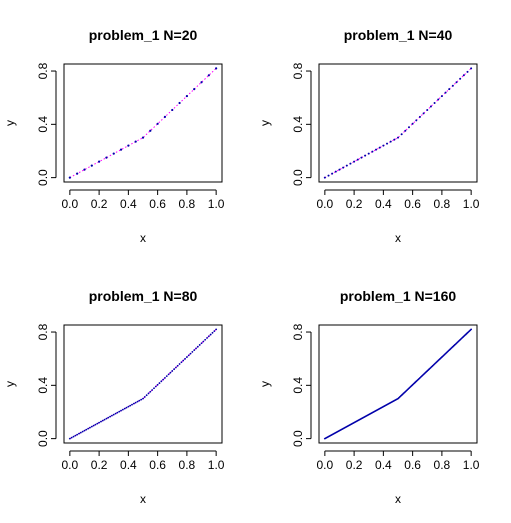  Describe the element at coordinates (43, 331) in the screenshot. I see `y-tick-label: 0.8` at that location.